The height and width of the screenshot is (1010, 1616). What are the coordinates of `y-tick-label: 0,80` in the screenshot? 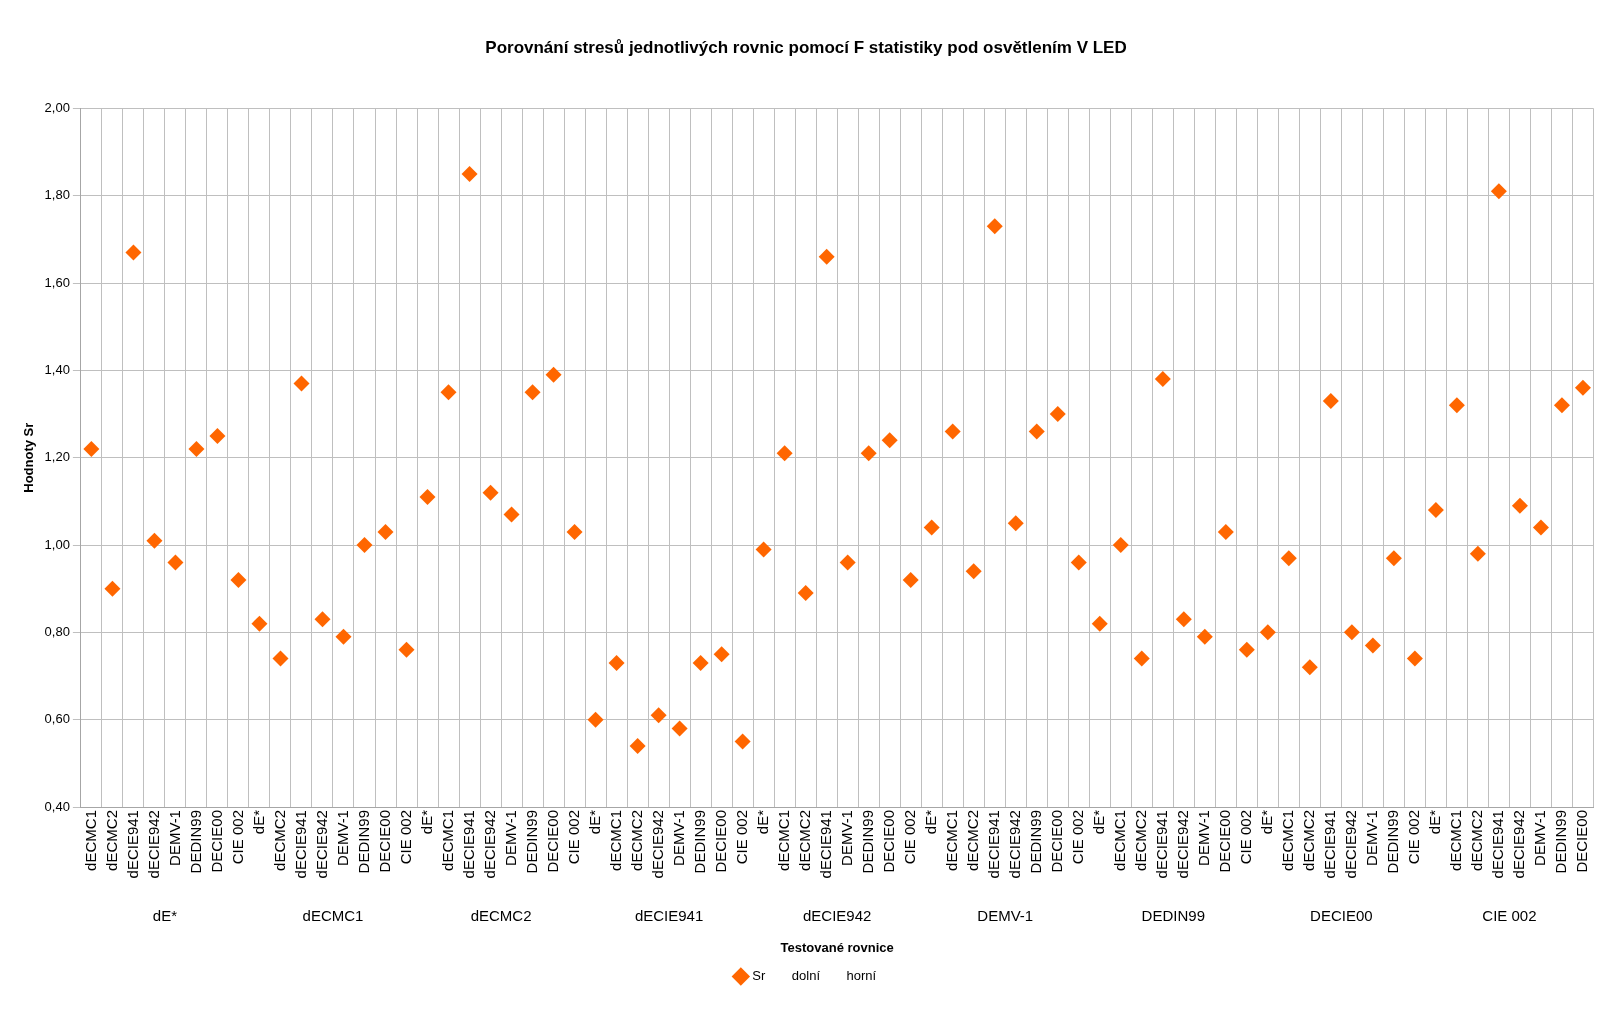 It's located at (57, 631).